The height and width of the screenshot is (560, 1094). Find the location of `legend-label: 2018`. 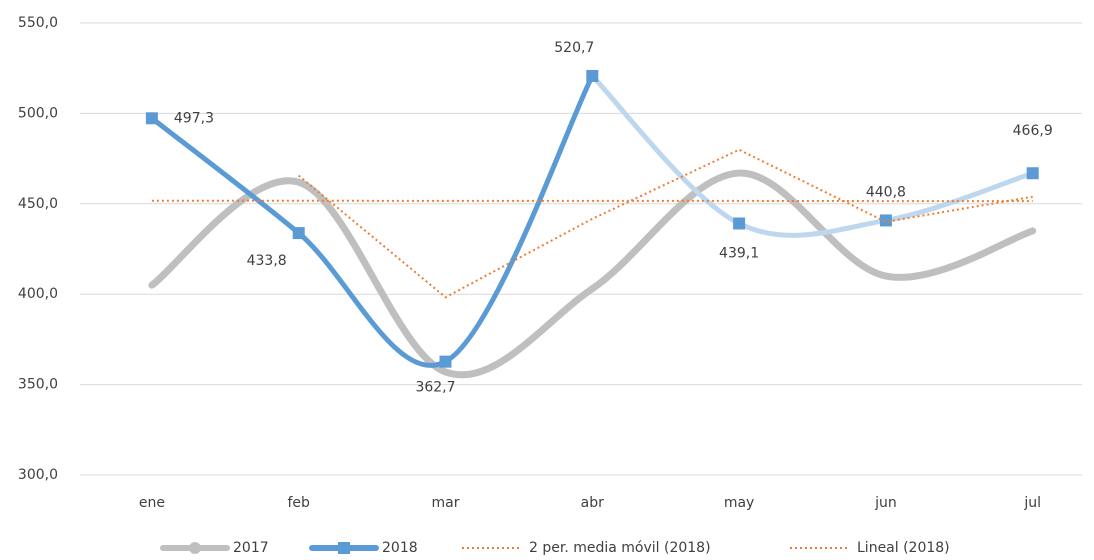

legend-label: 2018 is located at coordinates (400, 548).